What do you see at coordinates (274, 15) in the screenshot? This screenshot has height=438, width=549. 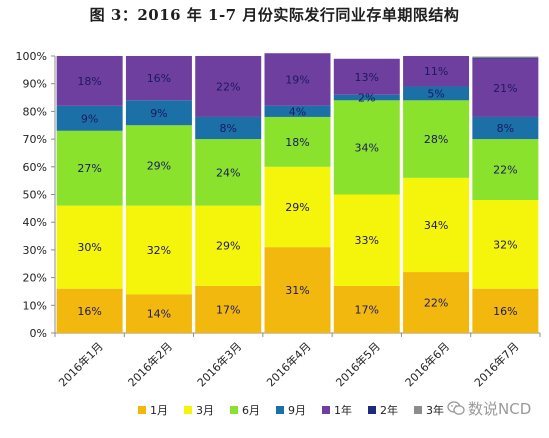 I see `chart-title: 图 3：2016 年 1-7 月份实际发行同业存单期限结构` at bounding box center [274, 15].